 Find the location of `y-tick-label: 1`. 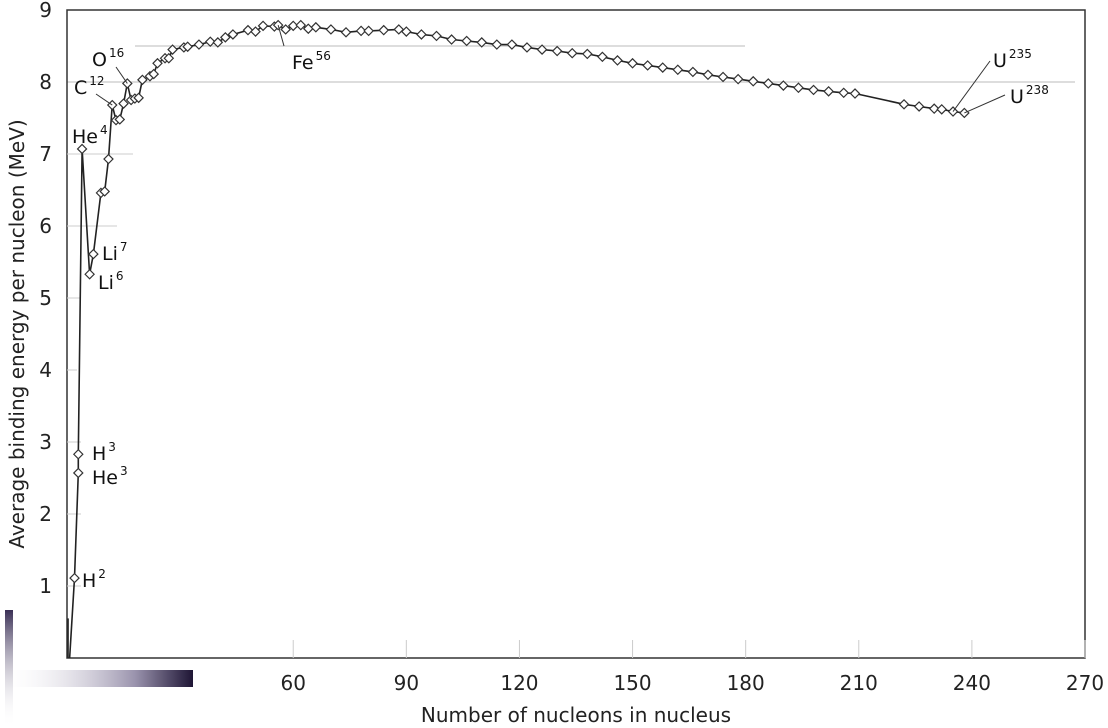

y-tick-label: 1 is located at coordinates (45, 586).